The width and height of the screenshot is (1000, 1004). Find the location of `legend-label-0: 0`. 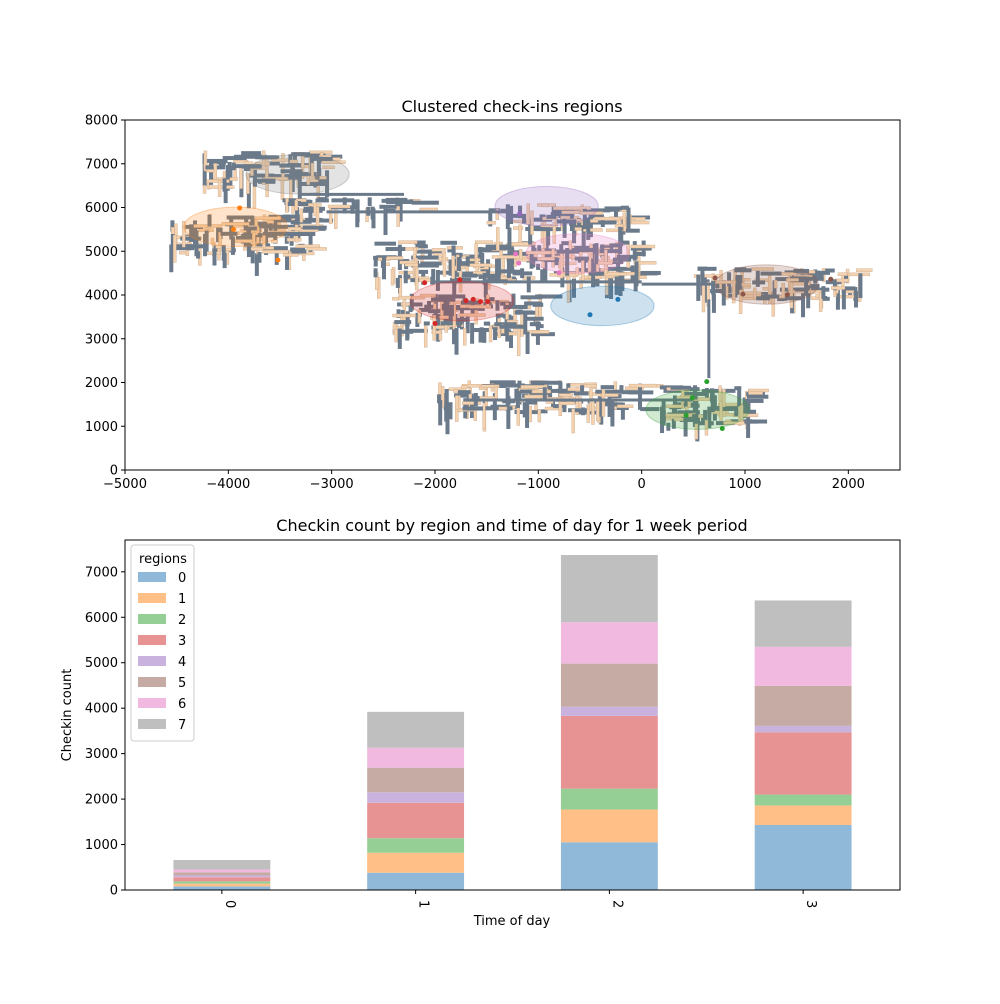

legend-label-0: 0 is located at coordinates (182, 578).